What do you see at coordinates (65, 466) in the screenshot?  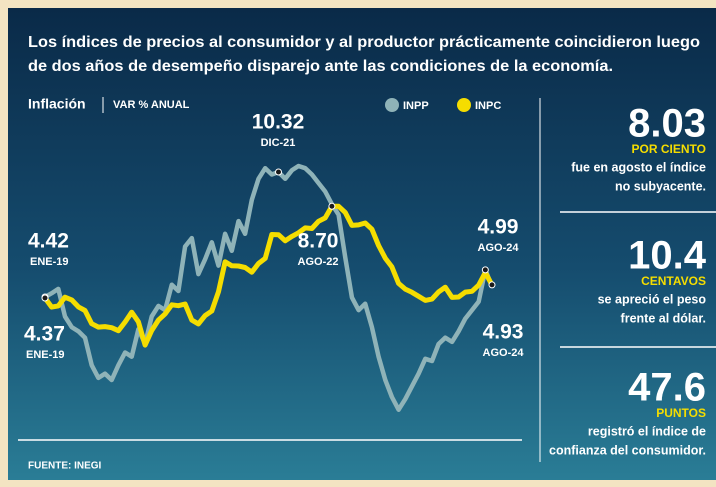 I see `source: FUENTE: INEGI` at bounding box center [65, 466].